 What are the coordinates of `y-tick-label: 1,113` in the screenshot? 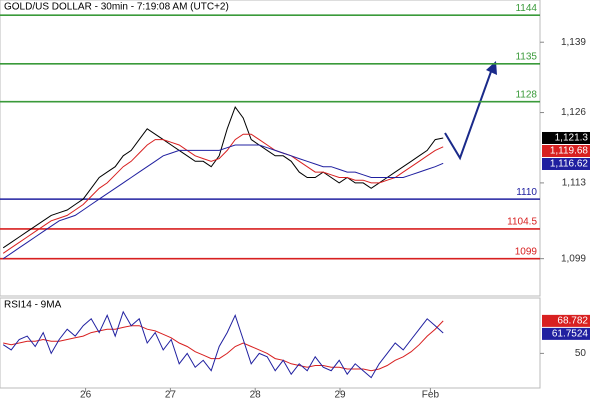 It's located at (574, 183).